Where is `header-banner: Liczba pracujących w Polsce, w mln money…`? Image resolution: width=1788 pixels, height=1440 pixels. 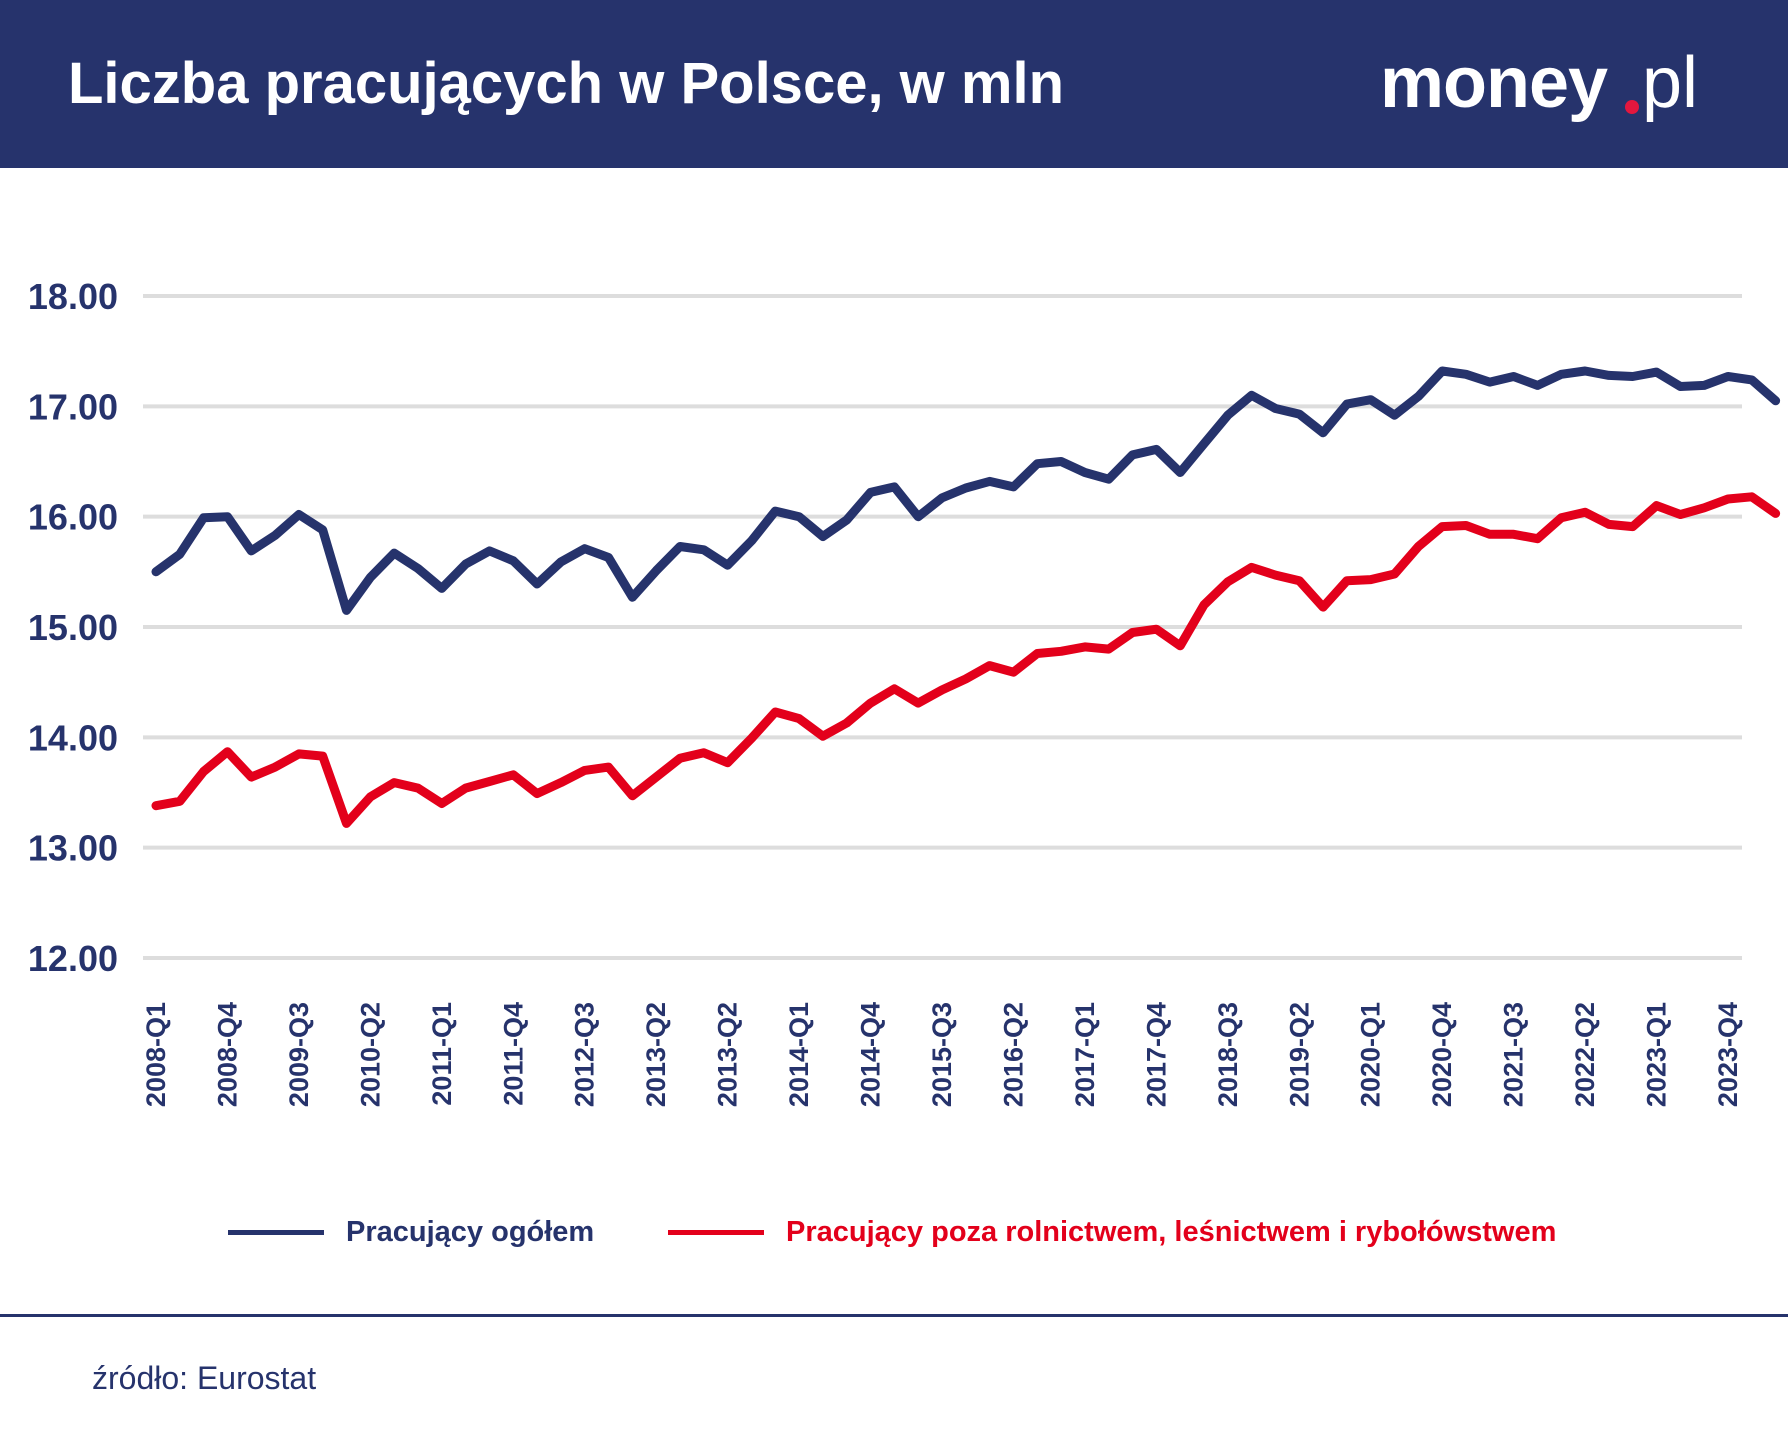 header-banner: Liczba pracujących w Polsce, w mln money… is located at coordinates (894, 84).